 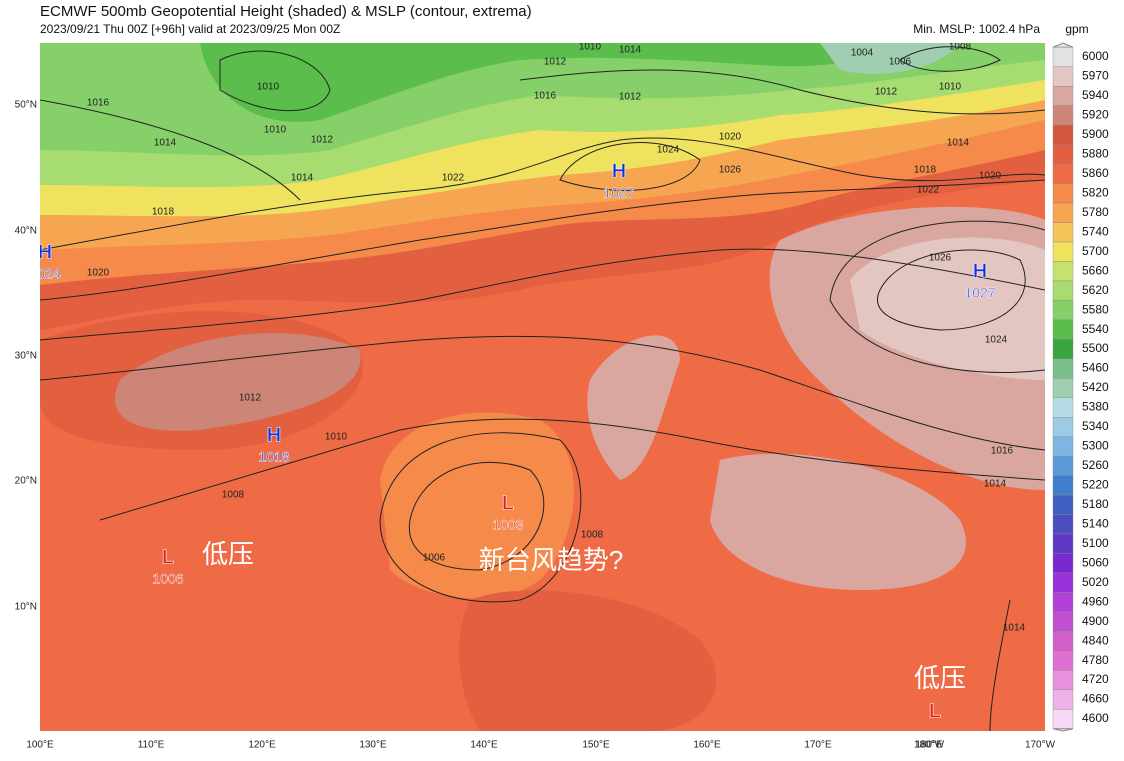 I want to click on colorbar-label: 5300, so click(x=1095, y=446).